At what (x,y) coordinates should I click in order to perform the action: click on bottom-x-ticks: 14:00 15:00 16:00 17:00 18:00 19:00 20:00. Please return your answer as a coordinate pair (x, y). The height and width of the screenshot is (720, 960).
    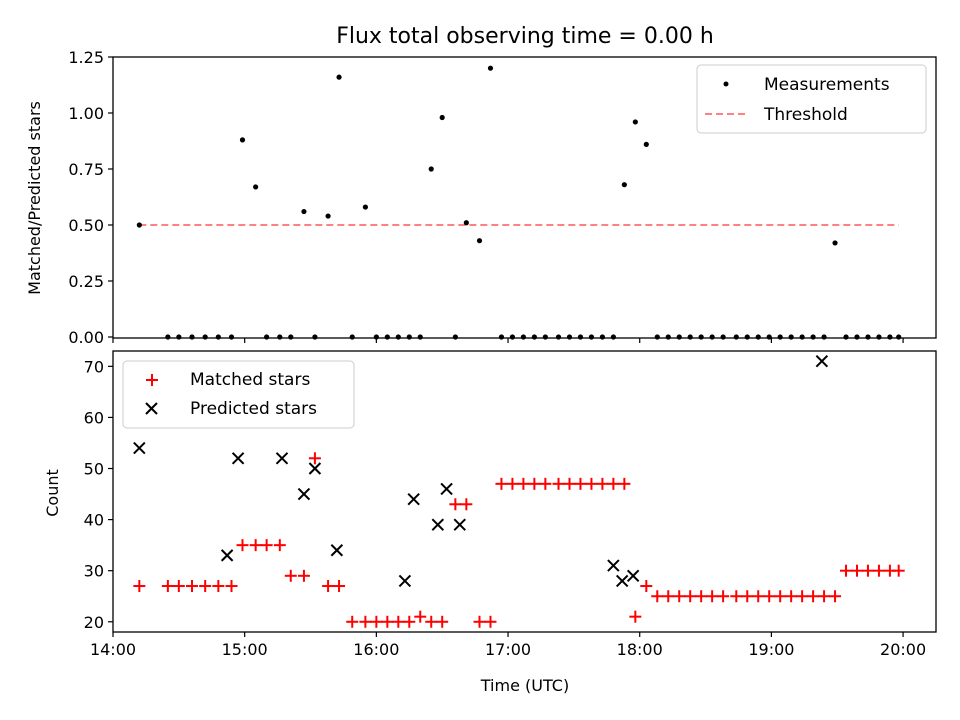
    Looking at the image, I should click on (508, 645).